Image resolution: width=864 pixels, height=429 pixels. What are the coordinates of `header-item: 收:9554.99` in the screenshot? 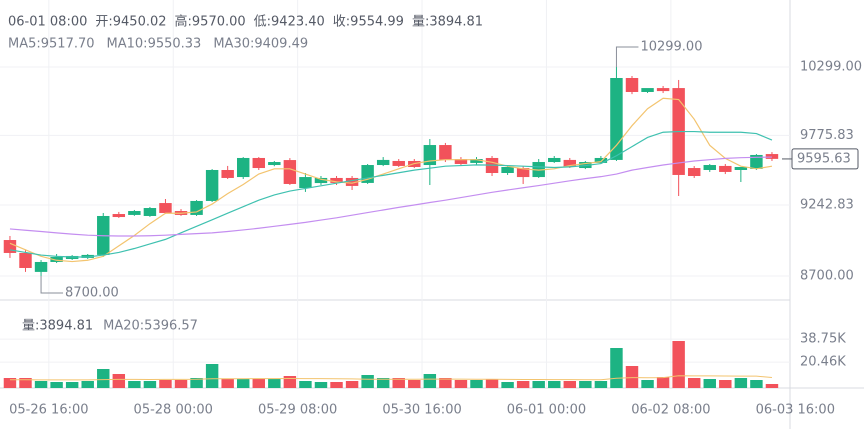 It's located at (368, 22).